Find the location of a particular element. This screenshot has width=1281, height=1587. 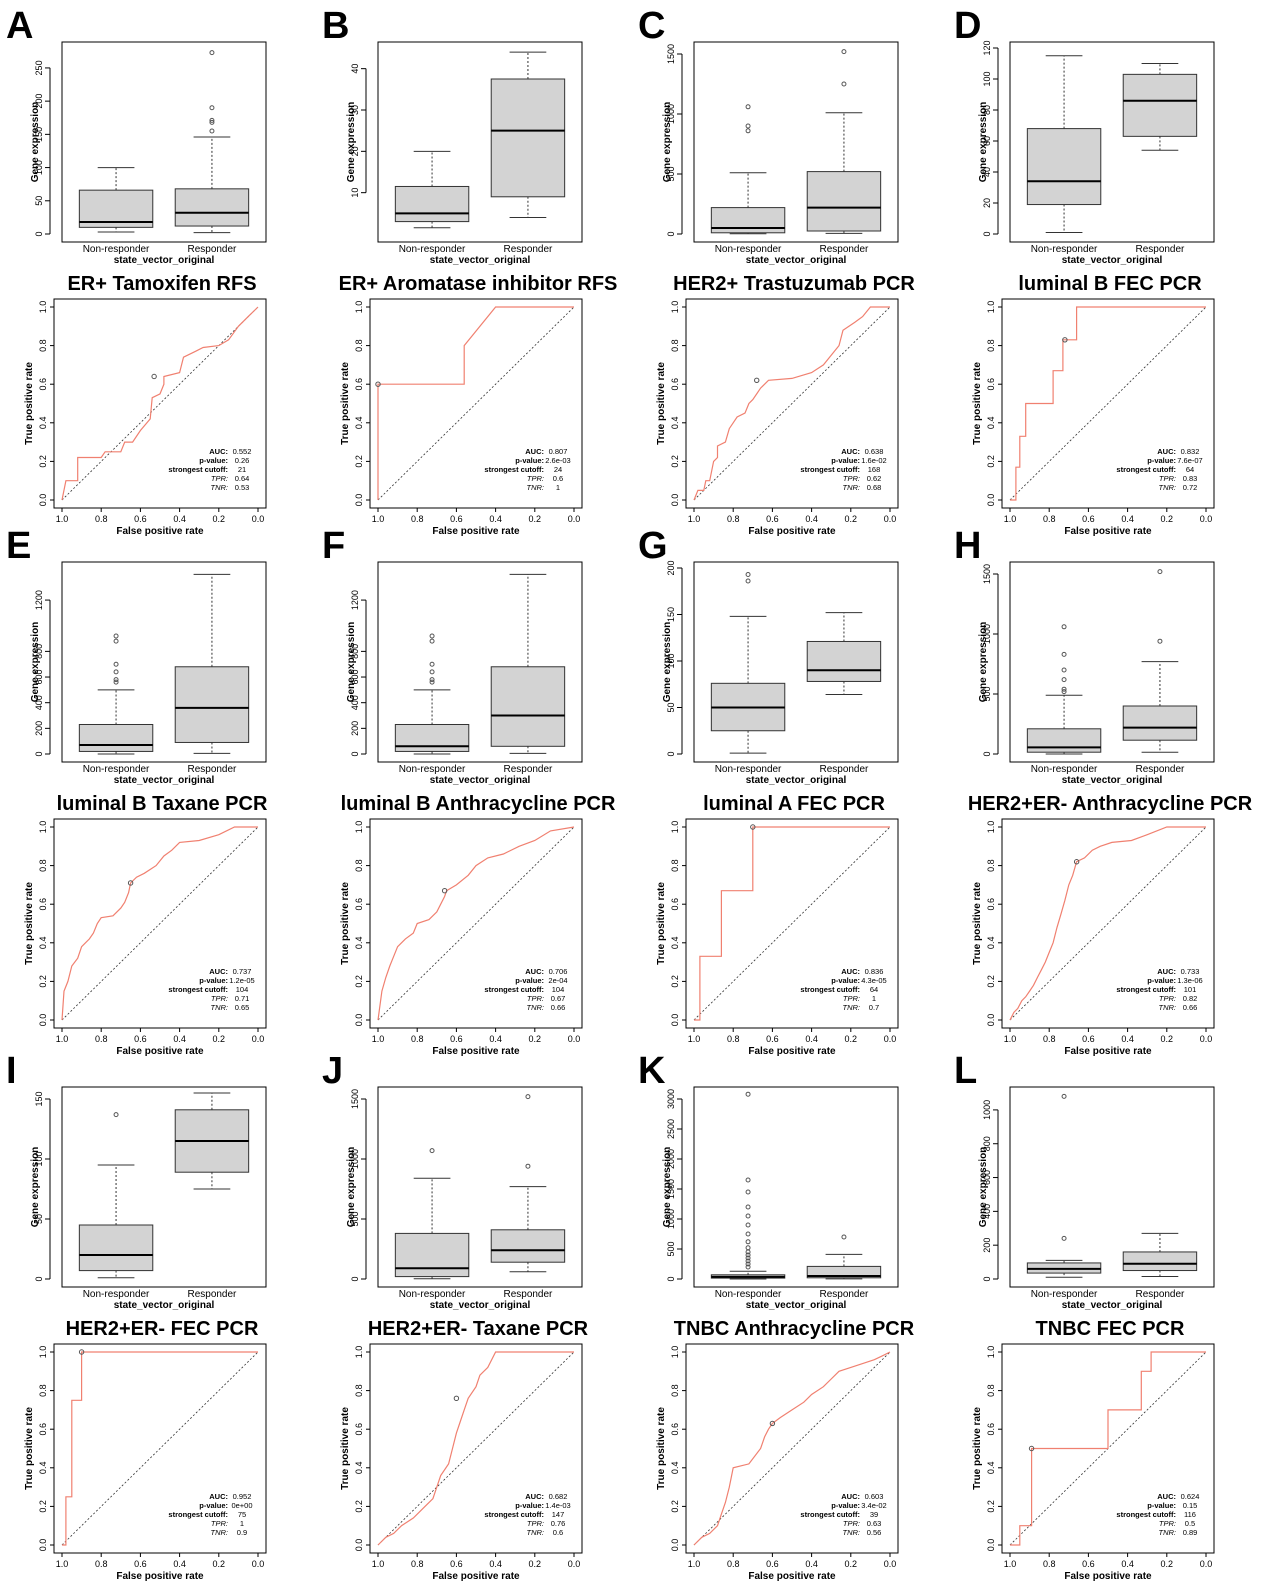

y-tick-label: 400 is located at coordinates (355, 702).